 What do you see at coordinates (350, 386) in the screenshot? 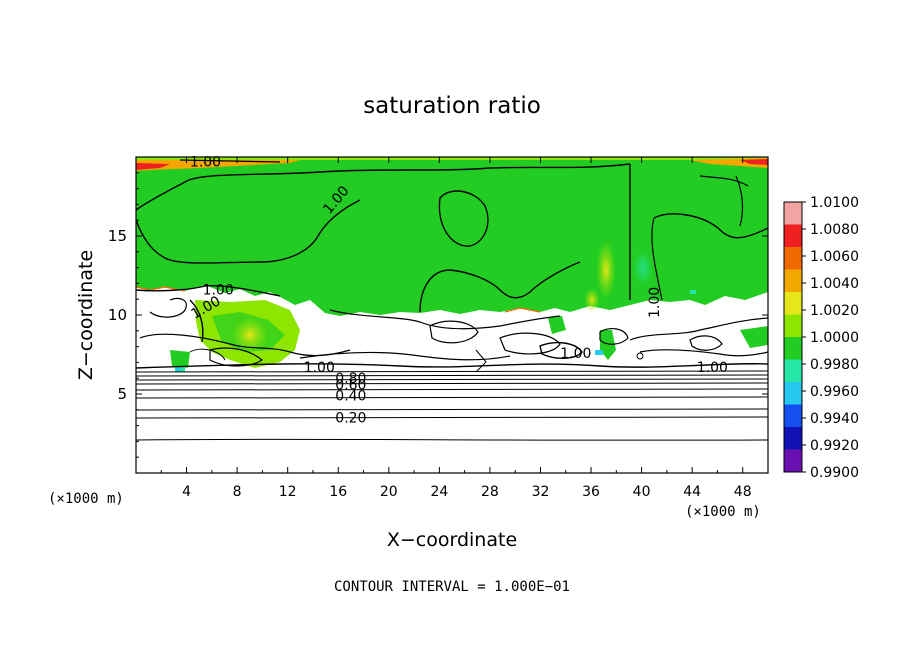
I see `contour-label: 0.60` at bounding box center [350, 386].